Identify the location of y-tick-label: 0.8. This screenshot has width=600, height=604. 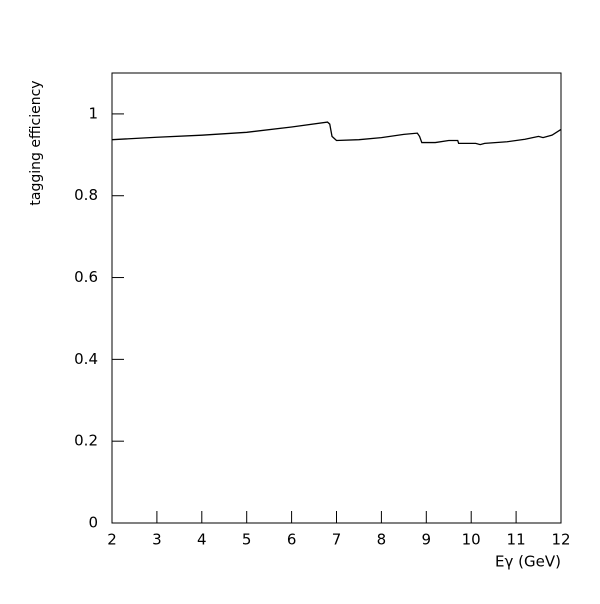
(86, 195).